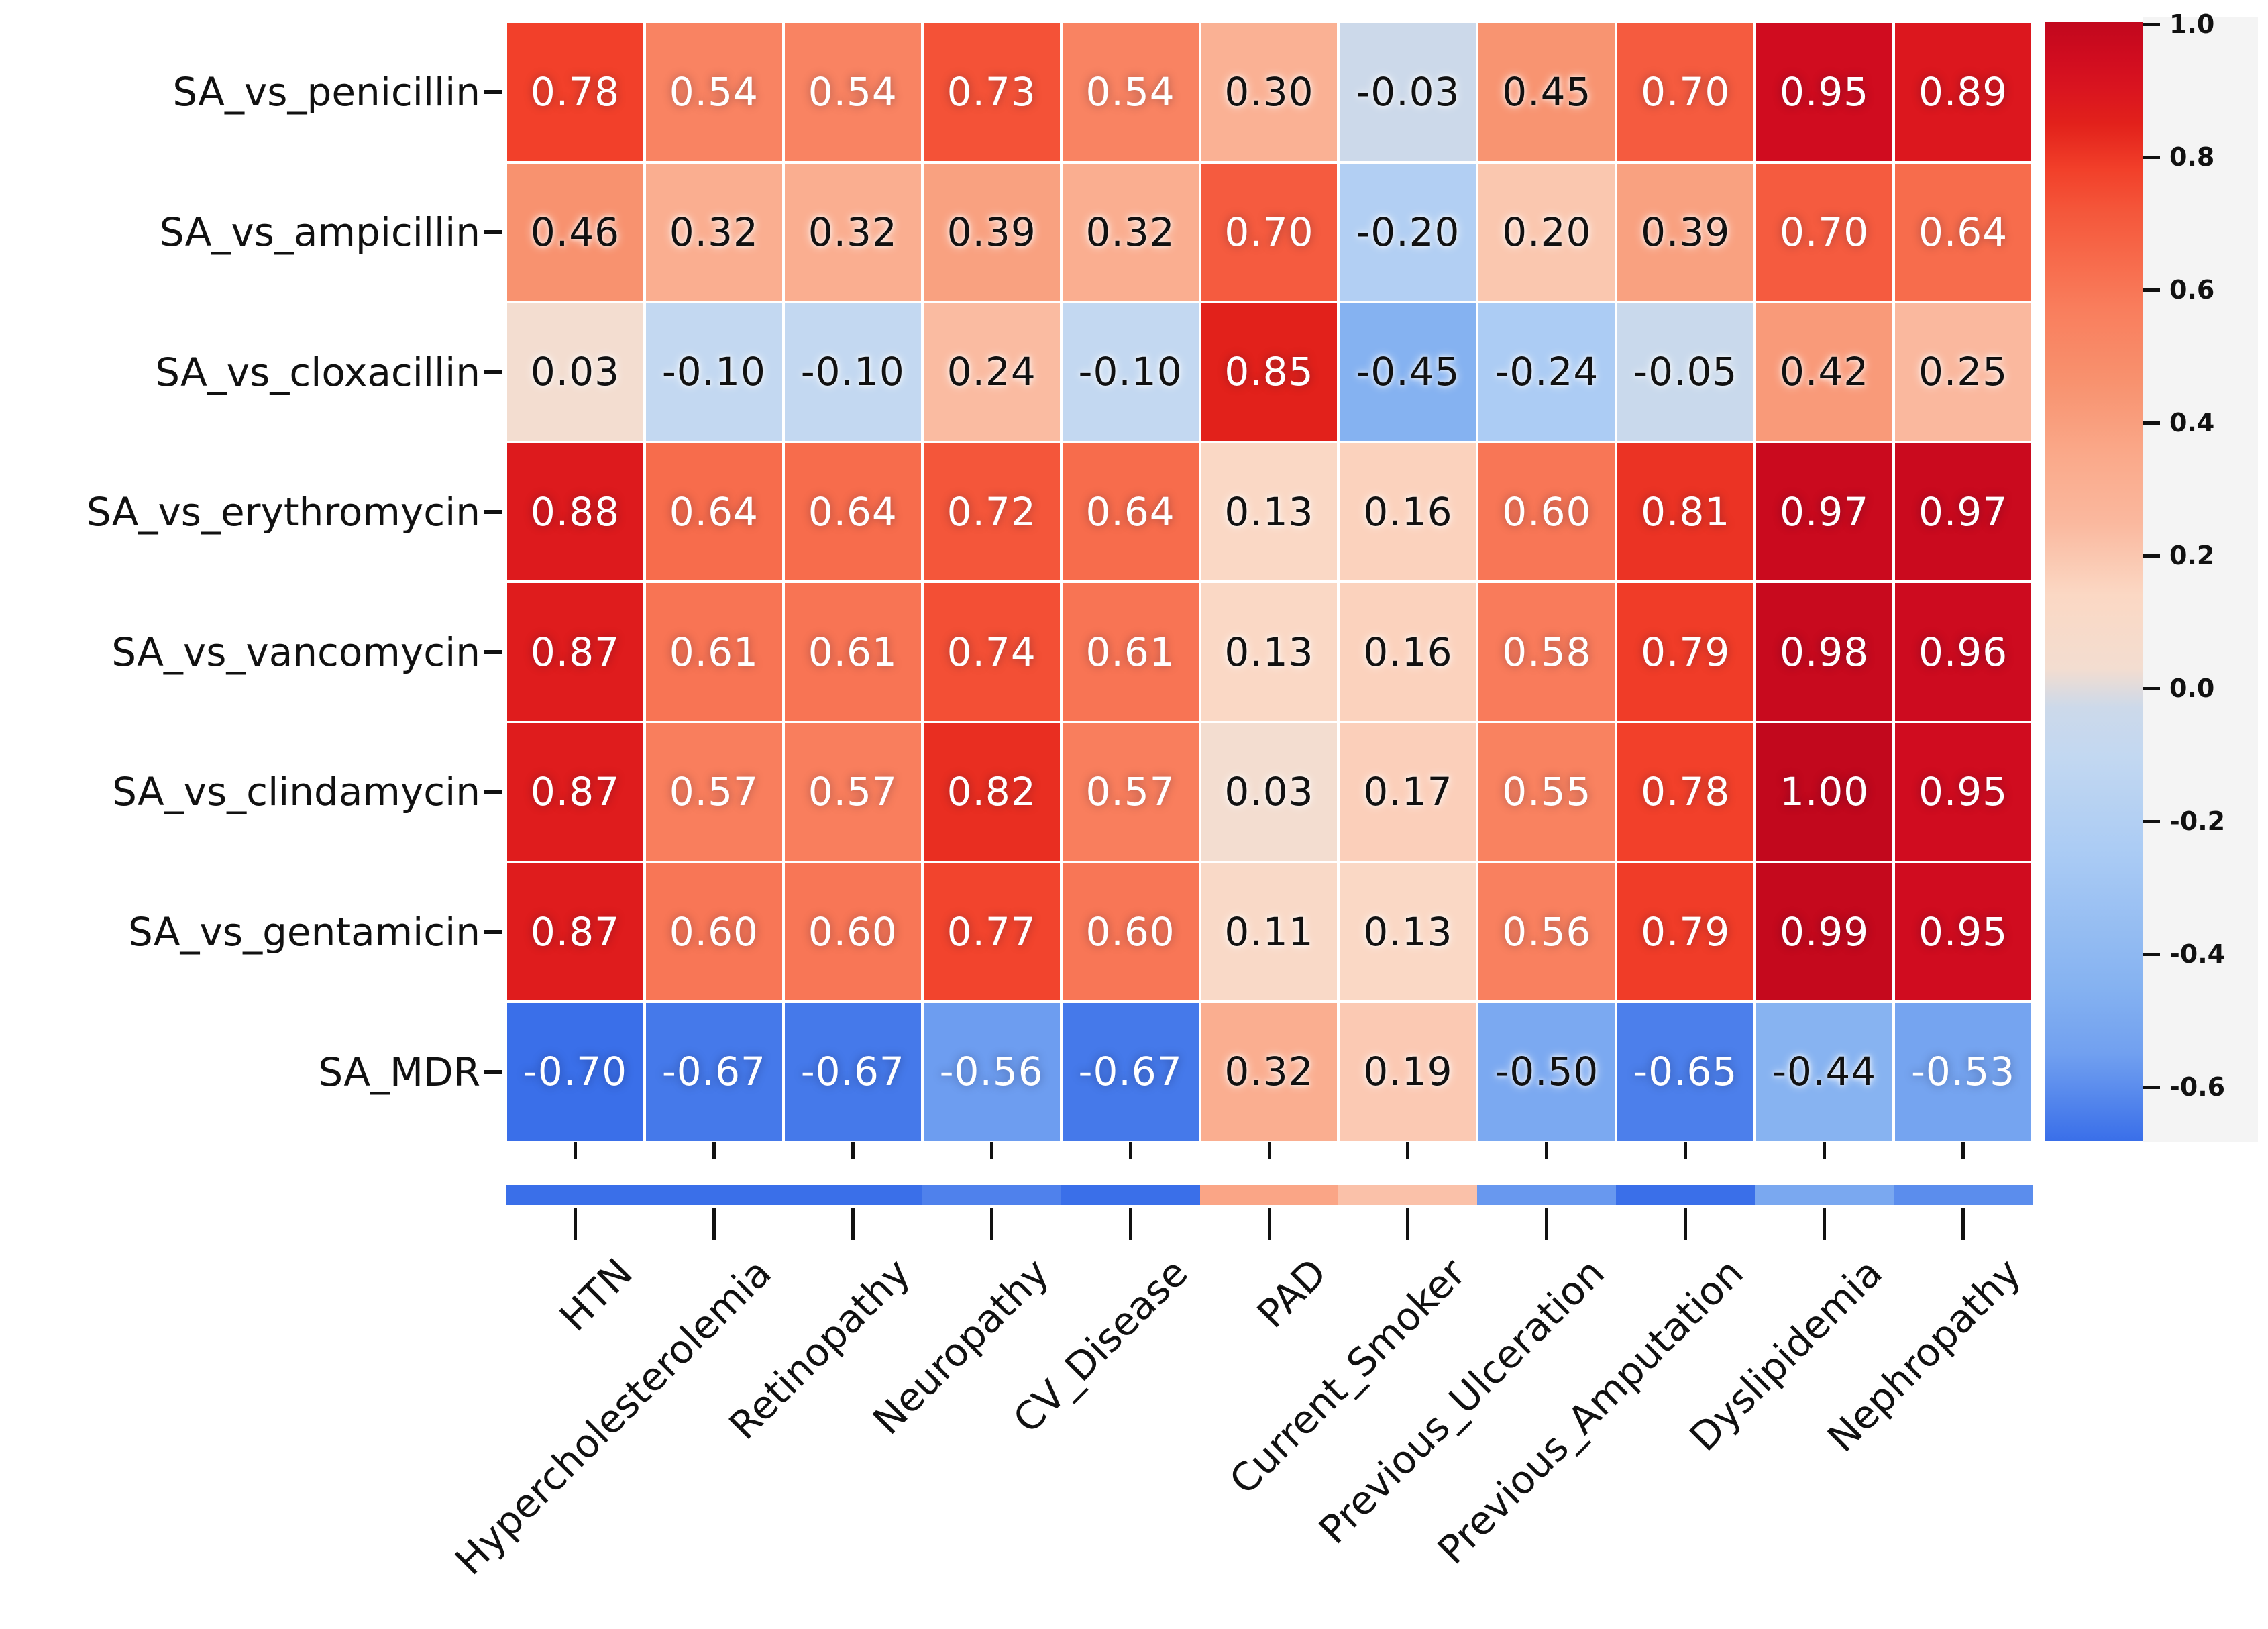 This screenshot has width=2268, height=1629. What do you see at coordinates (2197, 1087) in the screenshot?
I see `colorbar-tick-label: -0.6` at bounding box center [2197, 1087].